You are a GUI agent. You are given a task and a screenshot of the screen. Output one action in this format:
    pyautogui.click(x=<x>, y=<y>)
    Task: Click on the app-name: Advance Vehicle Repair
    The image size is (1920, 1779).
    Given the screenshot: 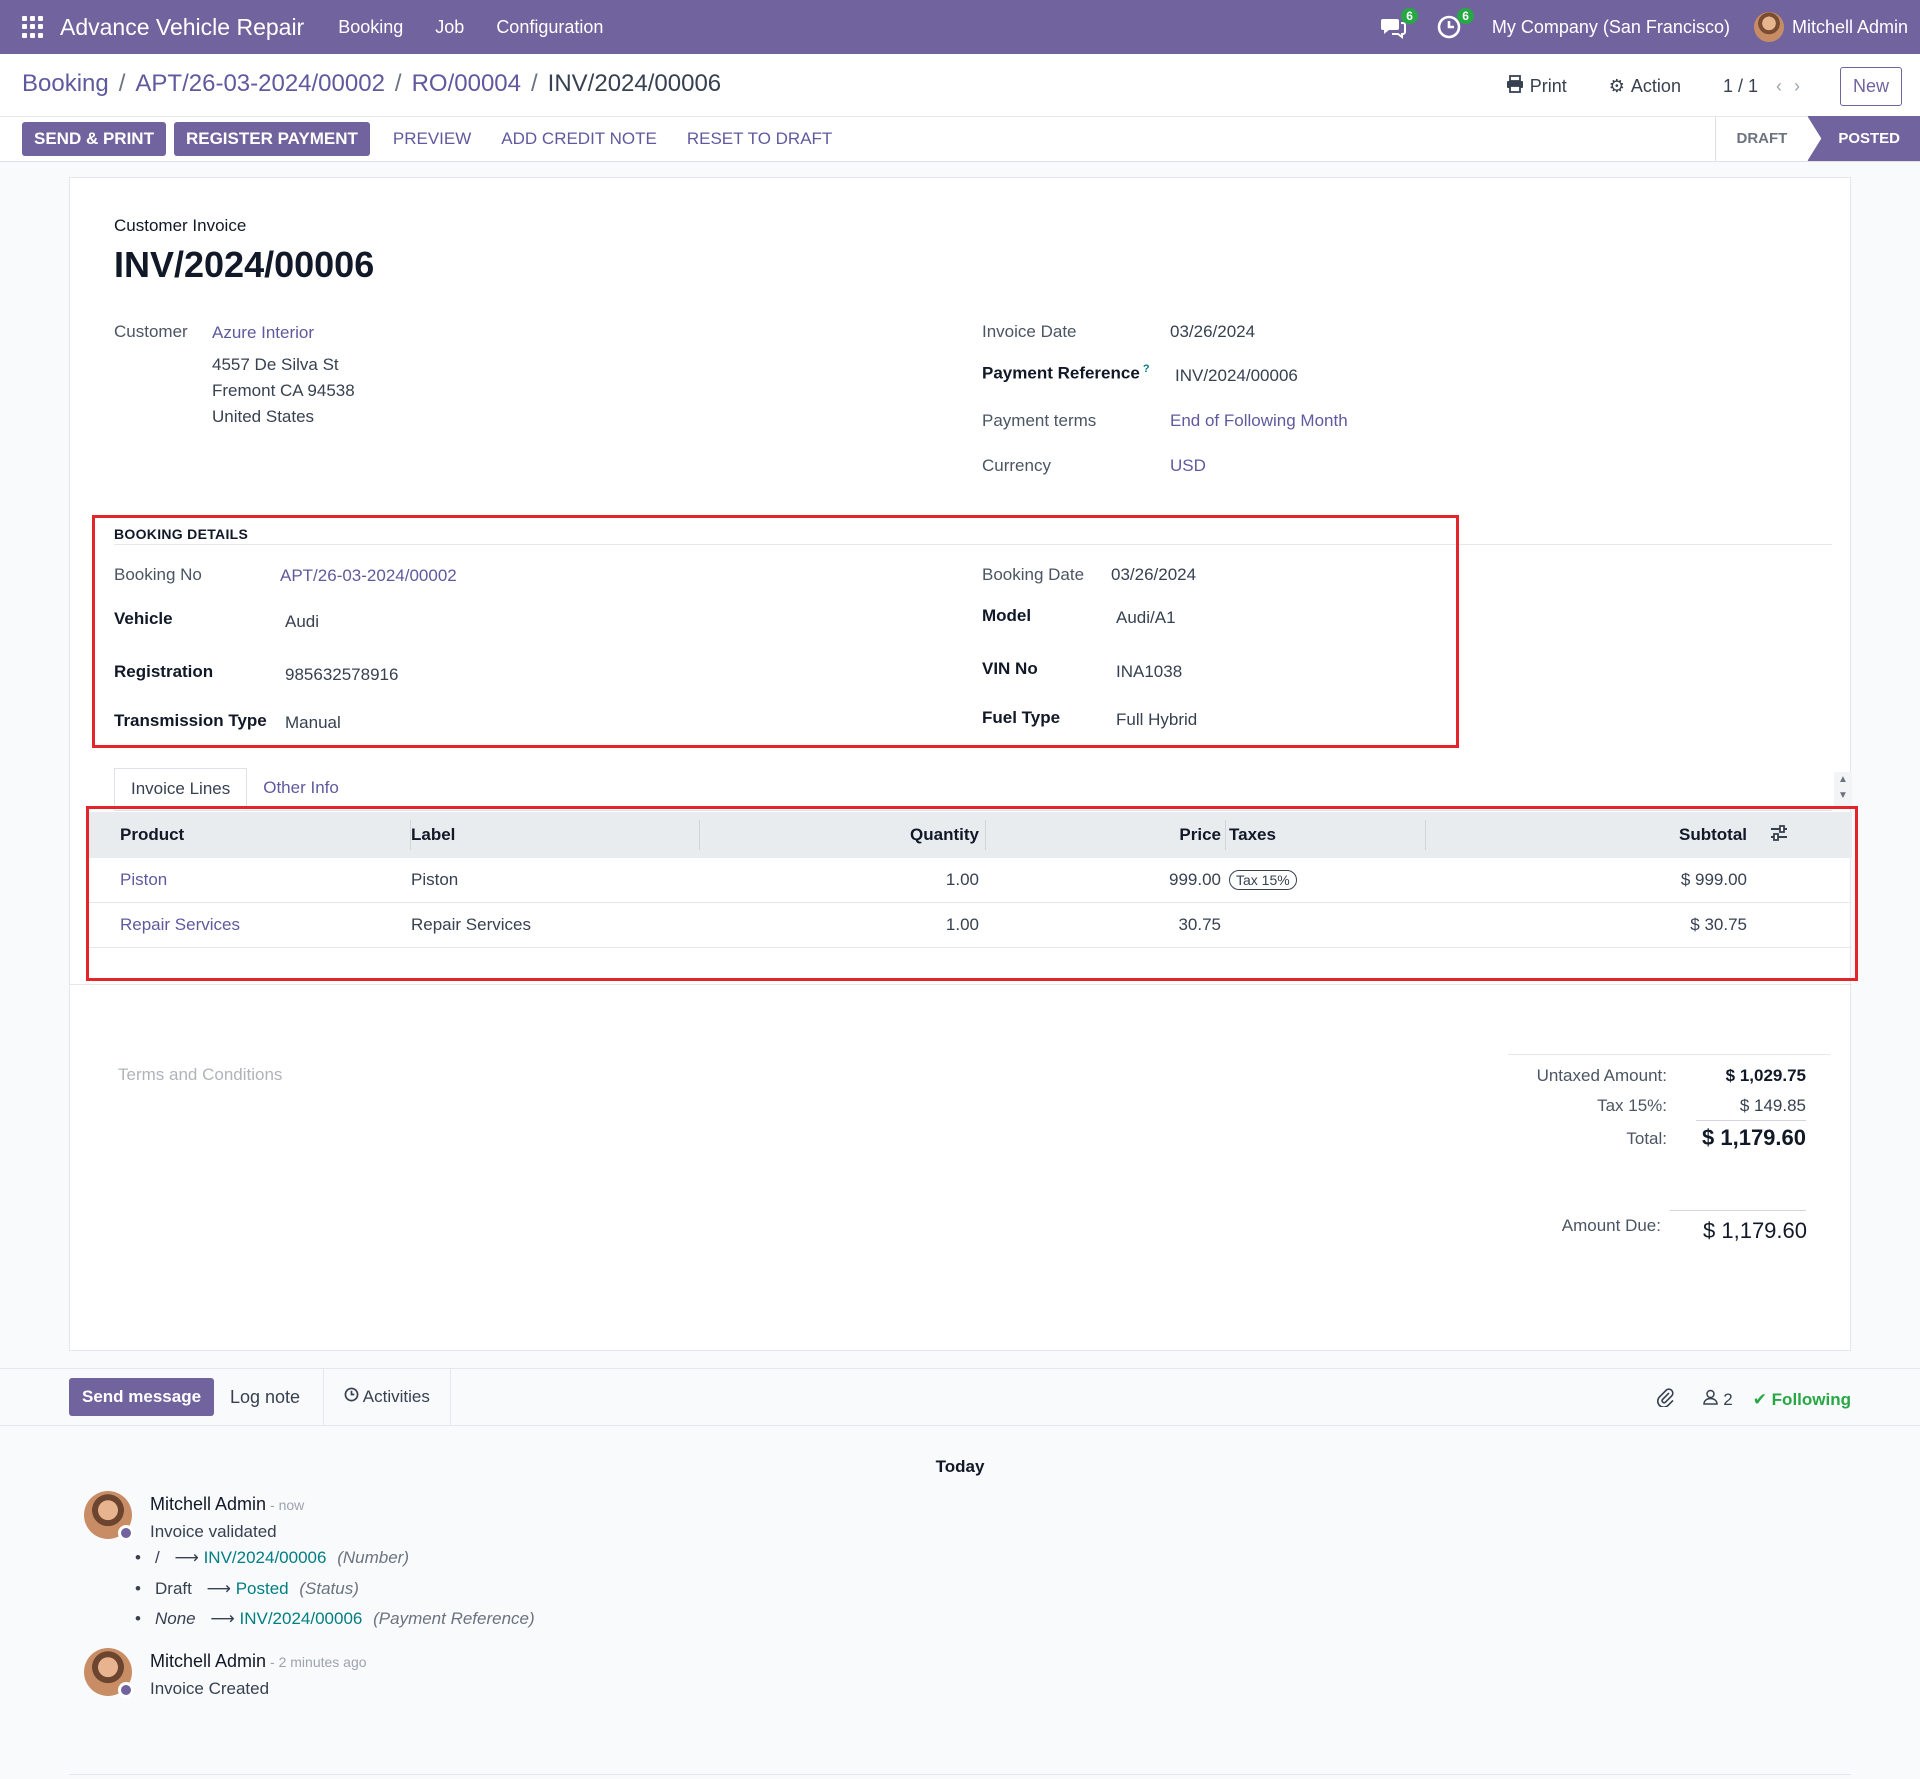 What is the action you would take?
    pyautogui.click(x=182, y=26)
    